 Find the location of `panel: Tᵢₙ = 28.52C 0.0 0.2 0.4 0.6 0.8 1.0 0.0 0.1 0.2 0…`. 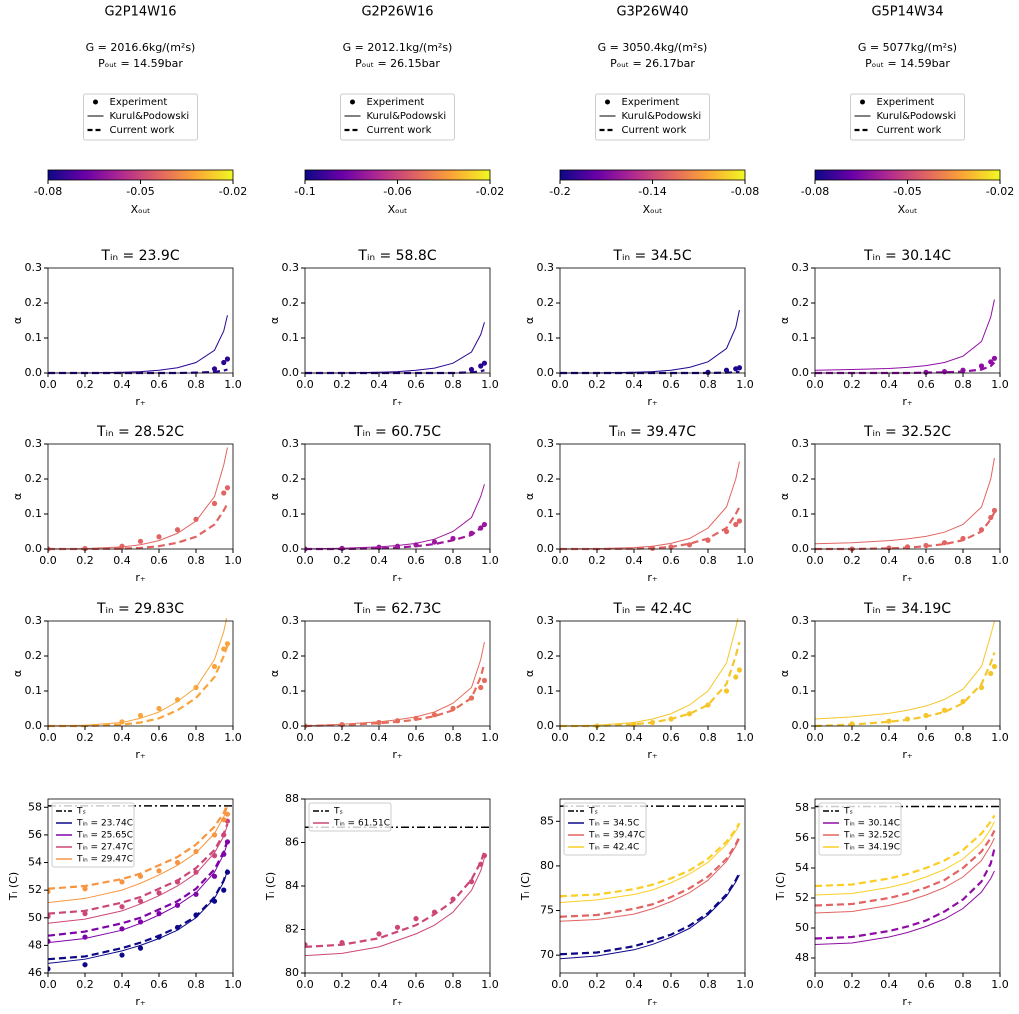

panel: Tᵢₙ = 28.52C 0.0 0.2 0.4 0.6 0.8 1.0 0.0 0.1 0.2 0… is located at coordinates (126, 504).